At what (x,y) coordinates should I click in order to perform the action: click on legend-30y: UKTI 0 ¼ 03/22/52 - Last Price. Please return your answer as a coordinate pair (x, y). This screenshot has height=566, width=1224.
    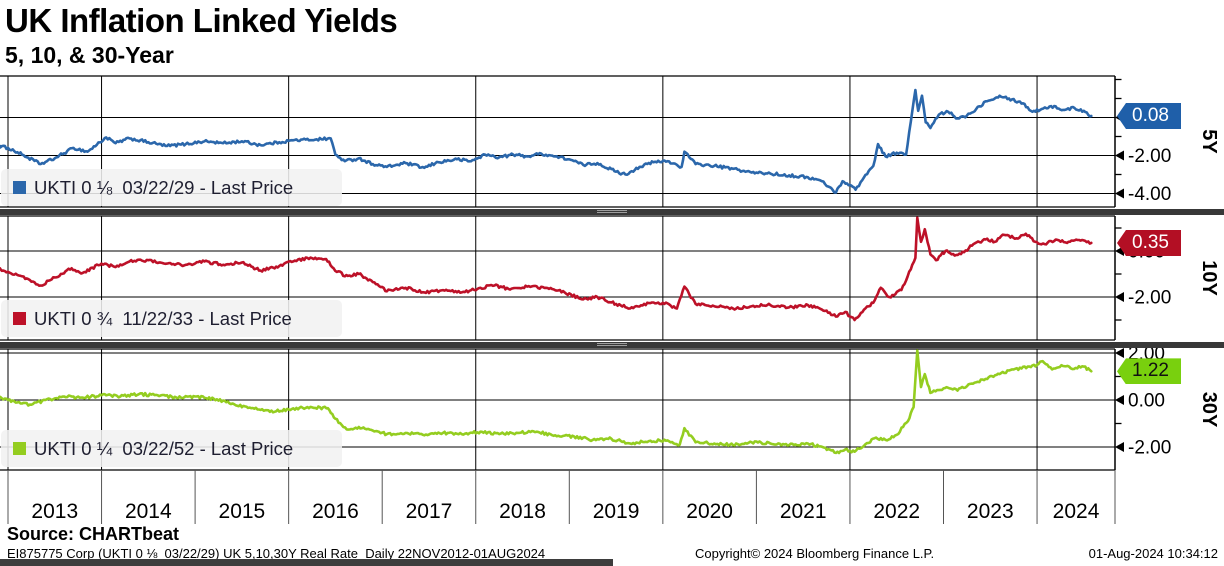
    Looking at the image, I should click on (171, 448).